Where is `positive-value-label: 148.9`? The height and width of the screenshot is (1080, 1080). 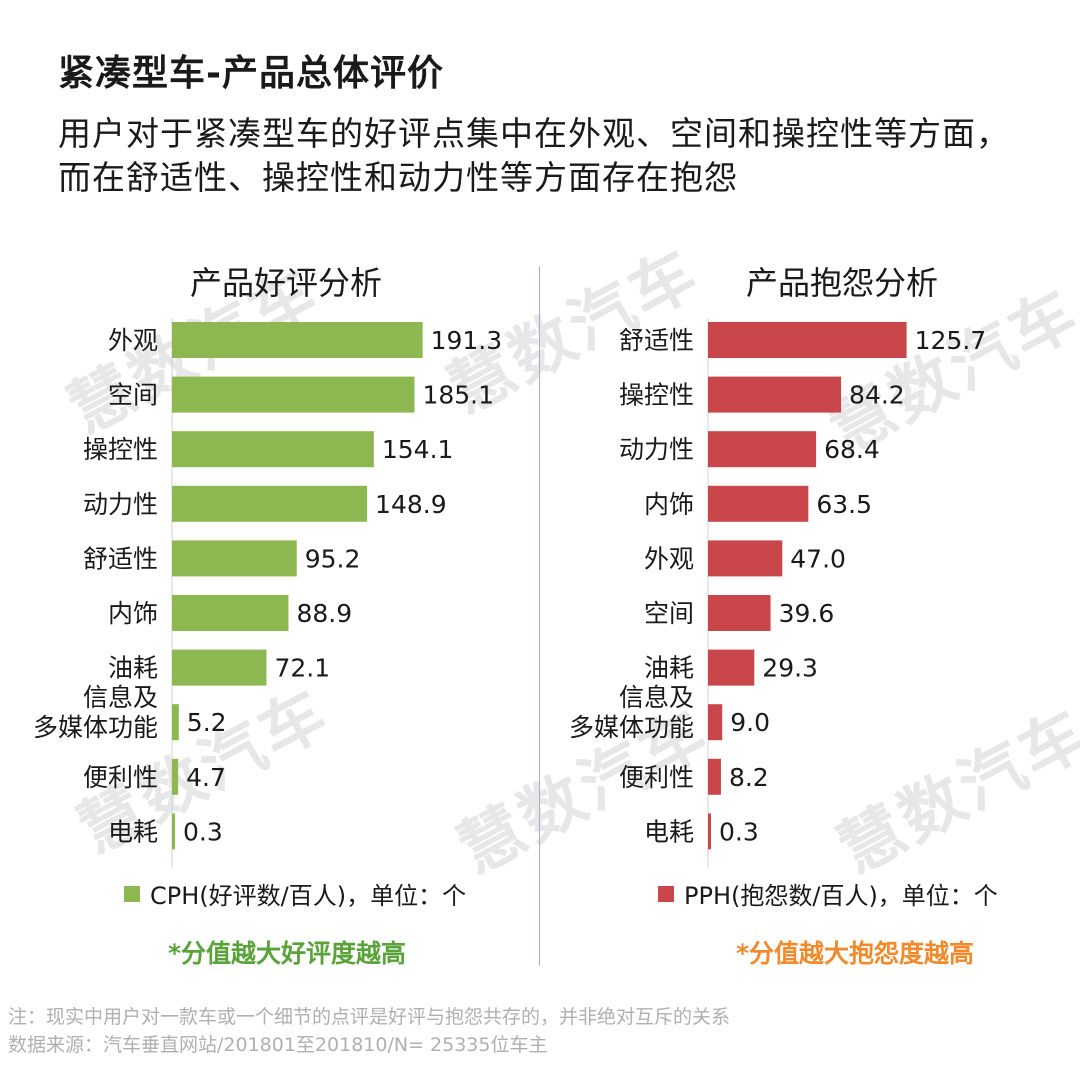 positive-value-label: 148.9 is located at coordinates (411, 504).